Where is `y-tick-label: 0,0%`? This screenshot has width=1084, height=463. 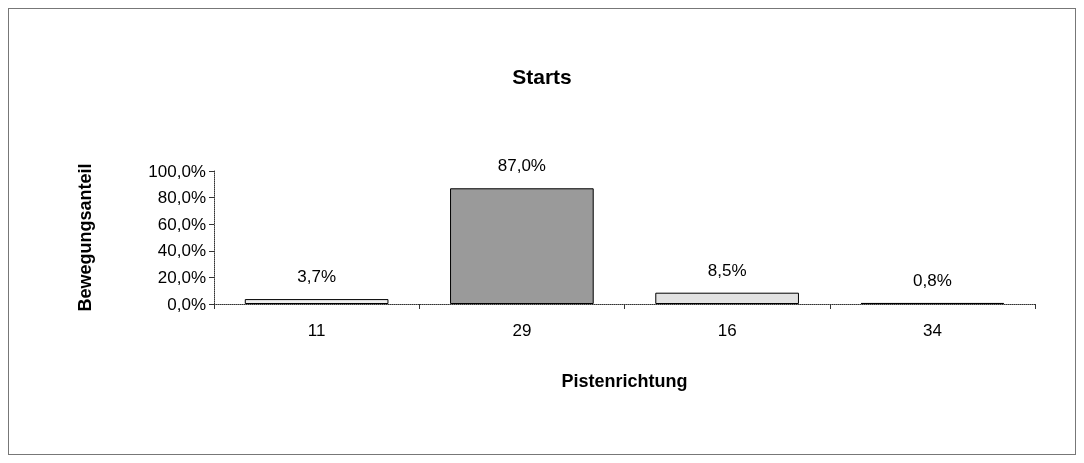
y-tick-label: 0,0% is located at coordinates (186, 304).